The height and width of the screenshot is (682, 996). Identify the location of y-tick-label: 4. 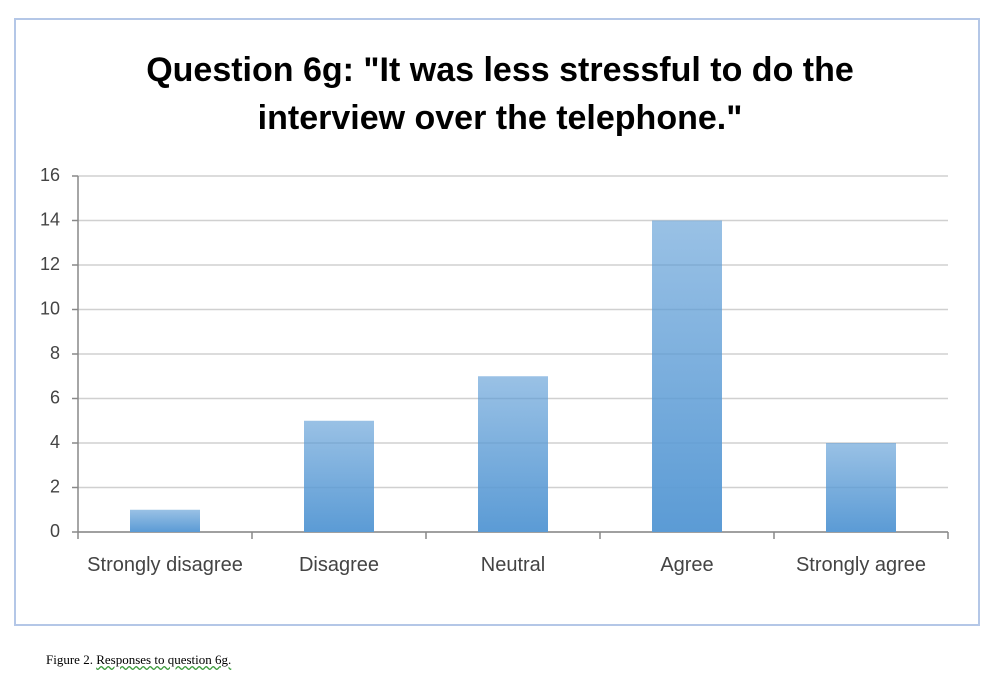
(55, 442).